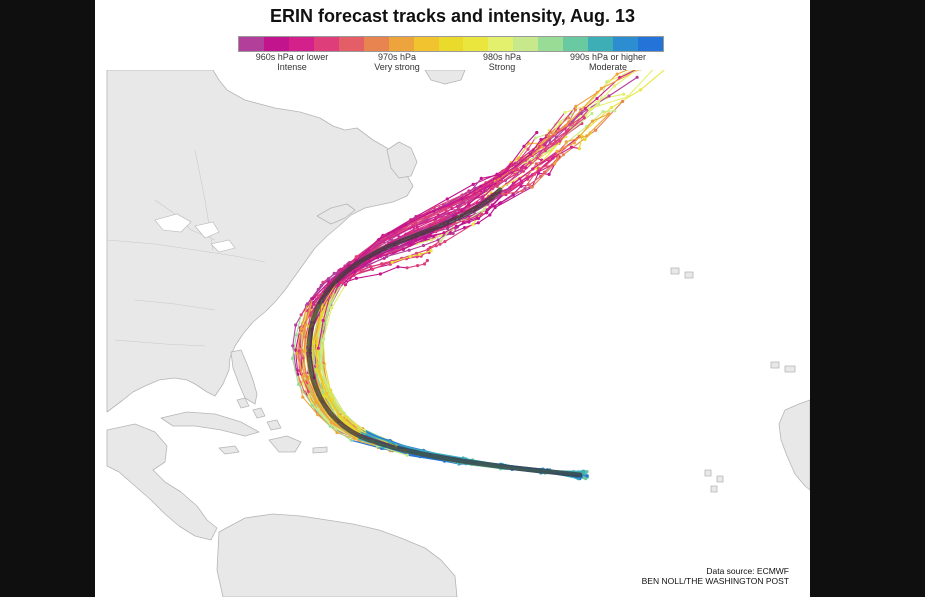  What do you see at coordinates (162, 482) in the screenshot?
I see `central-america` at bounding box center [162, 482].